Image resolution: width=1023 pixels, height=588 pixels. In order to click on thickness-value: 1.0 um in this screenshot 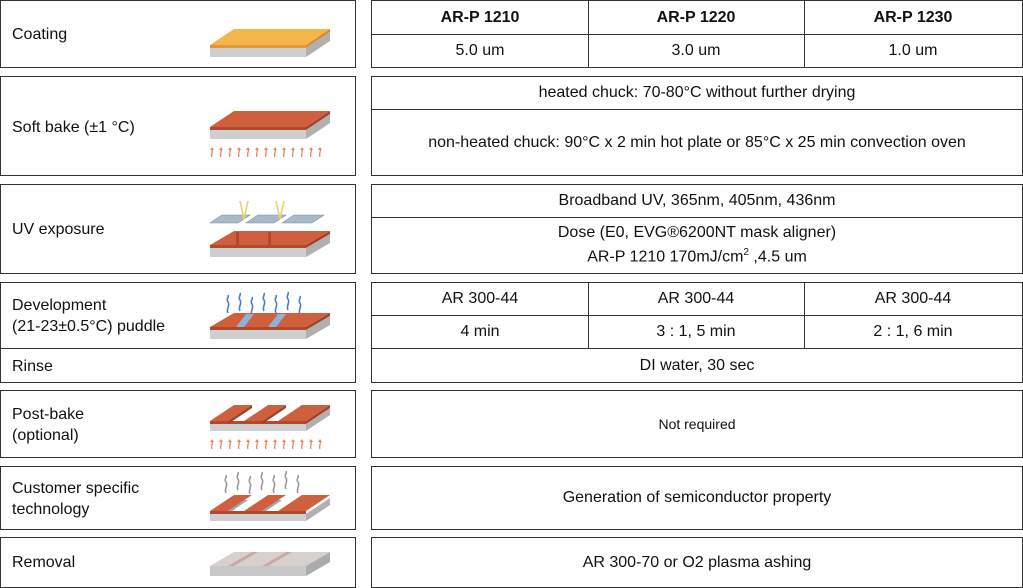, I will do `click(913, 50)`.